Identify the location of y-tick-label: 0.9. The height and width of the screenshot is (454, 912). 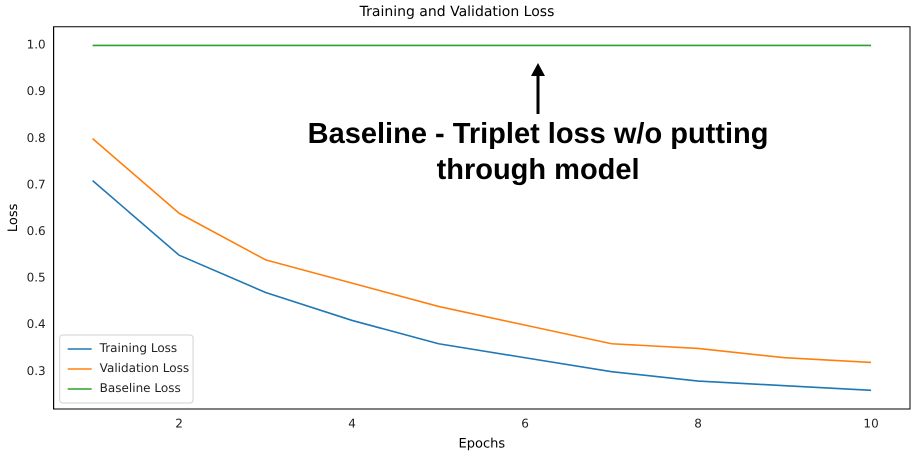
(36, 91).